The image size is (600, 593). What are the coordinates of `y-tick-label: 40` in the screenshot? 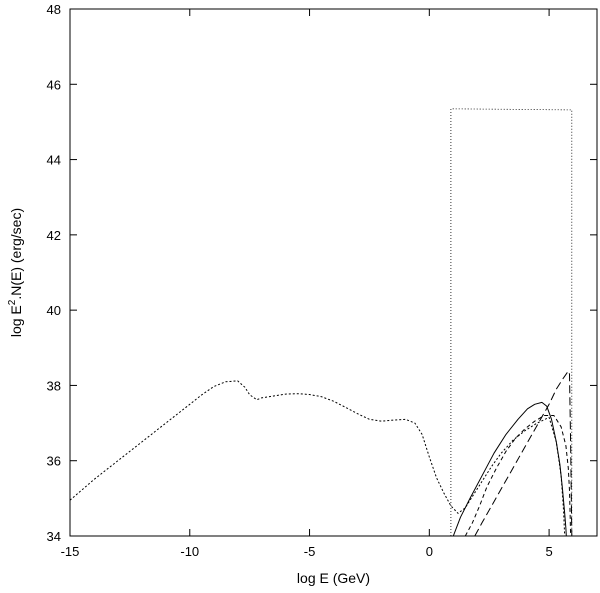 It's located at (54, 310).